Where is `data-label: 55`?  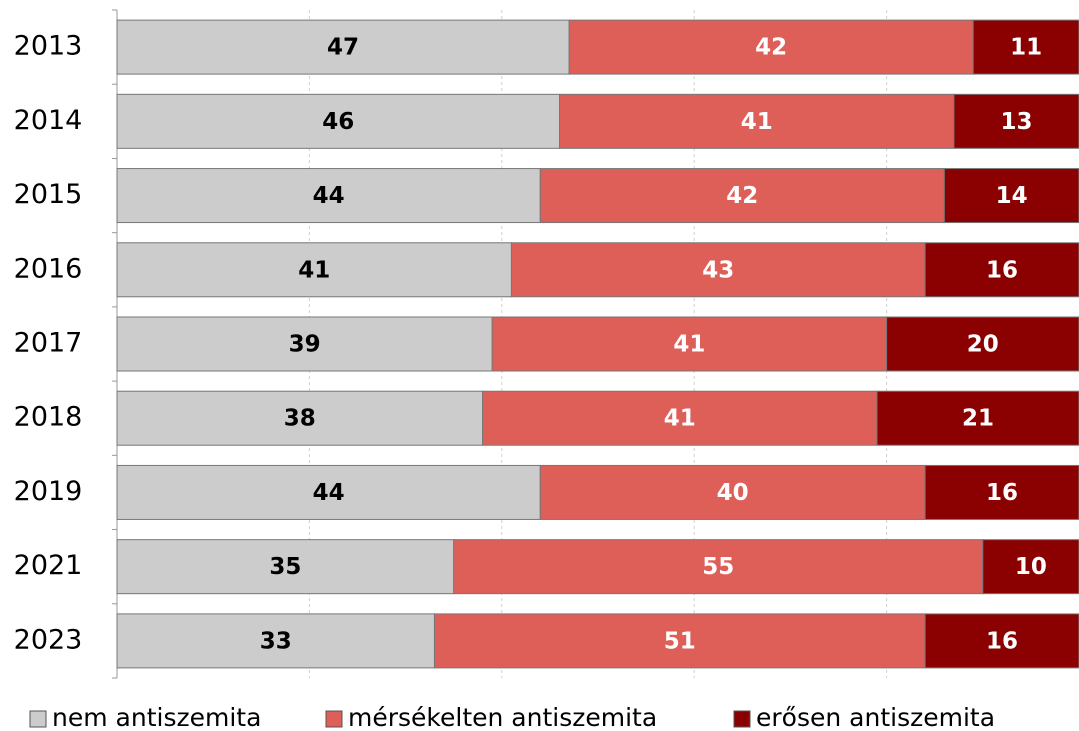
data-label: 55 is located at coordinates (718, 567).